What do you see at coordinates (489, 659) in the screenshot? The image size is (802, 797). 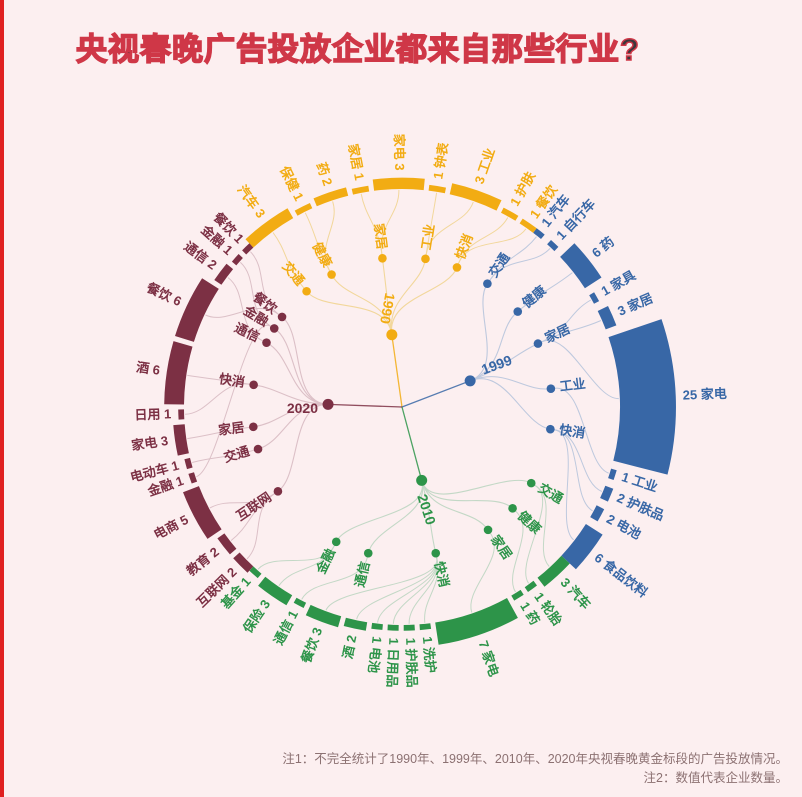 I see `category-label: 7 家电` at bounding box center [489, 659].